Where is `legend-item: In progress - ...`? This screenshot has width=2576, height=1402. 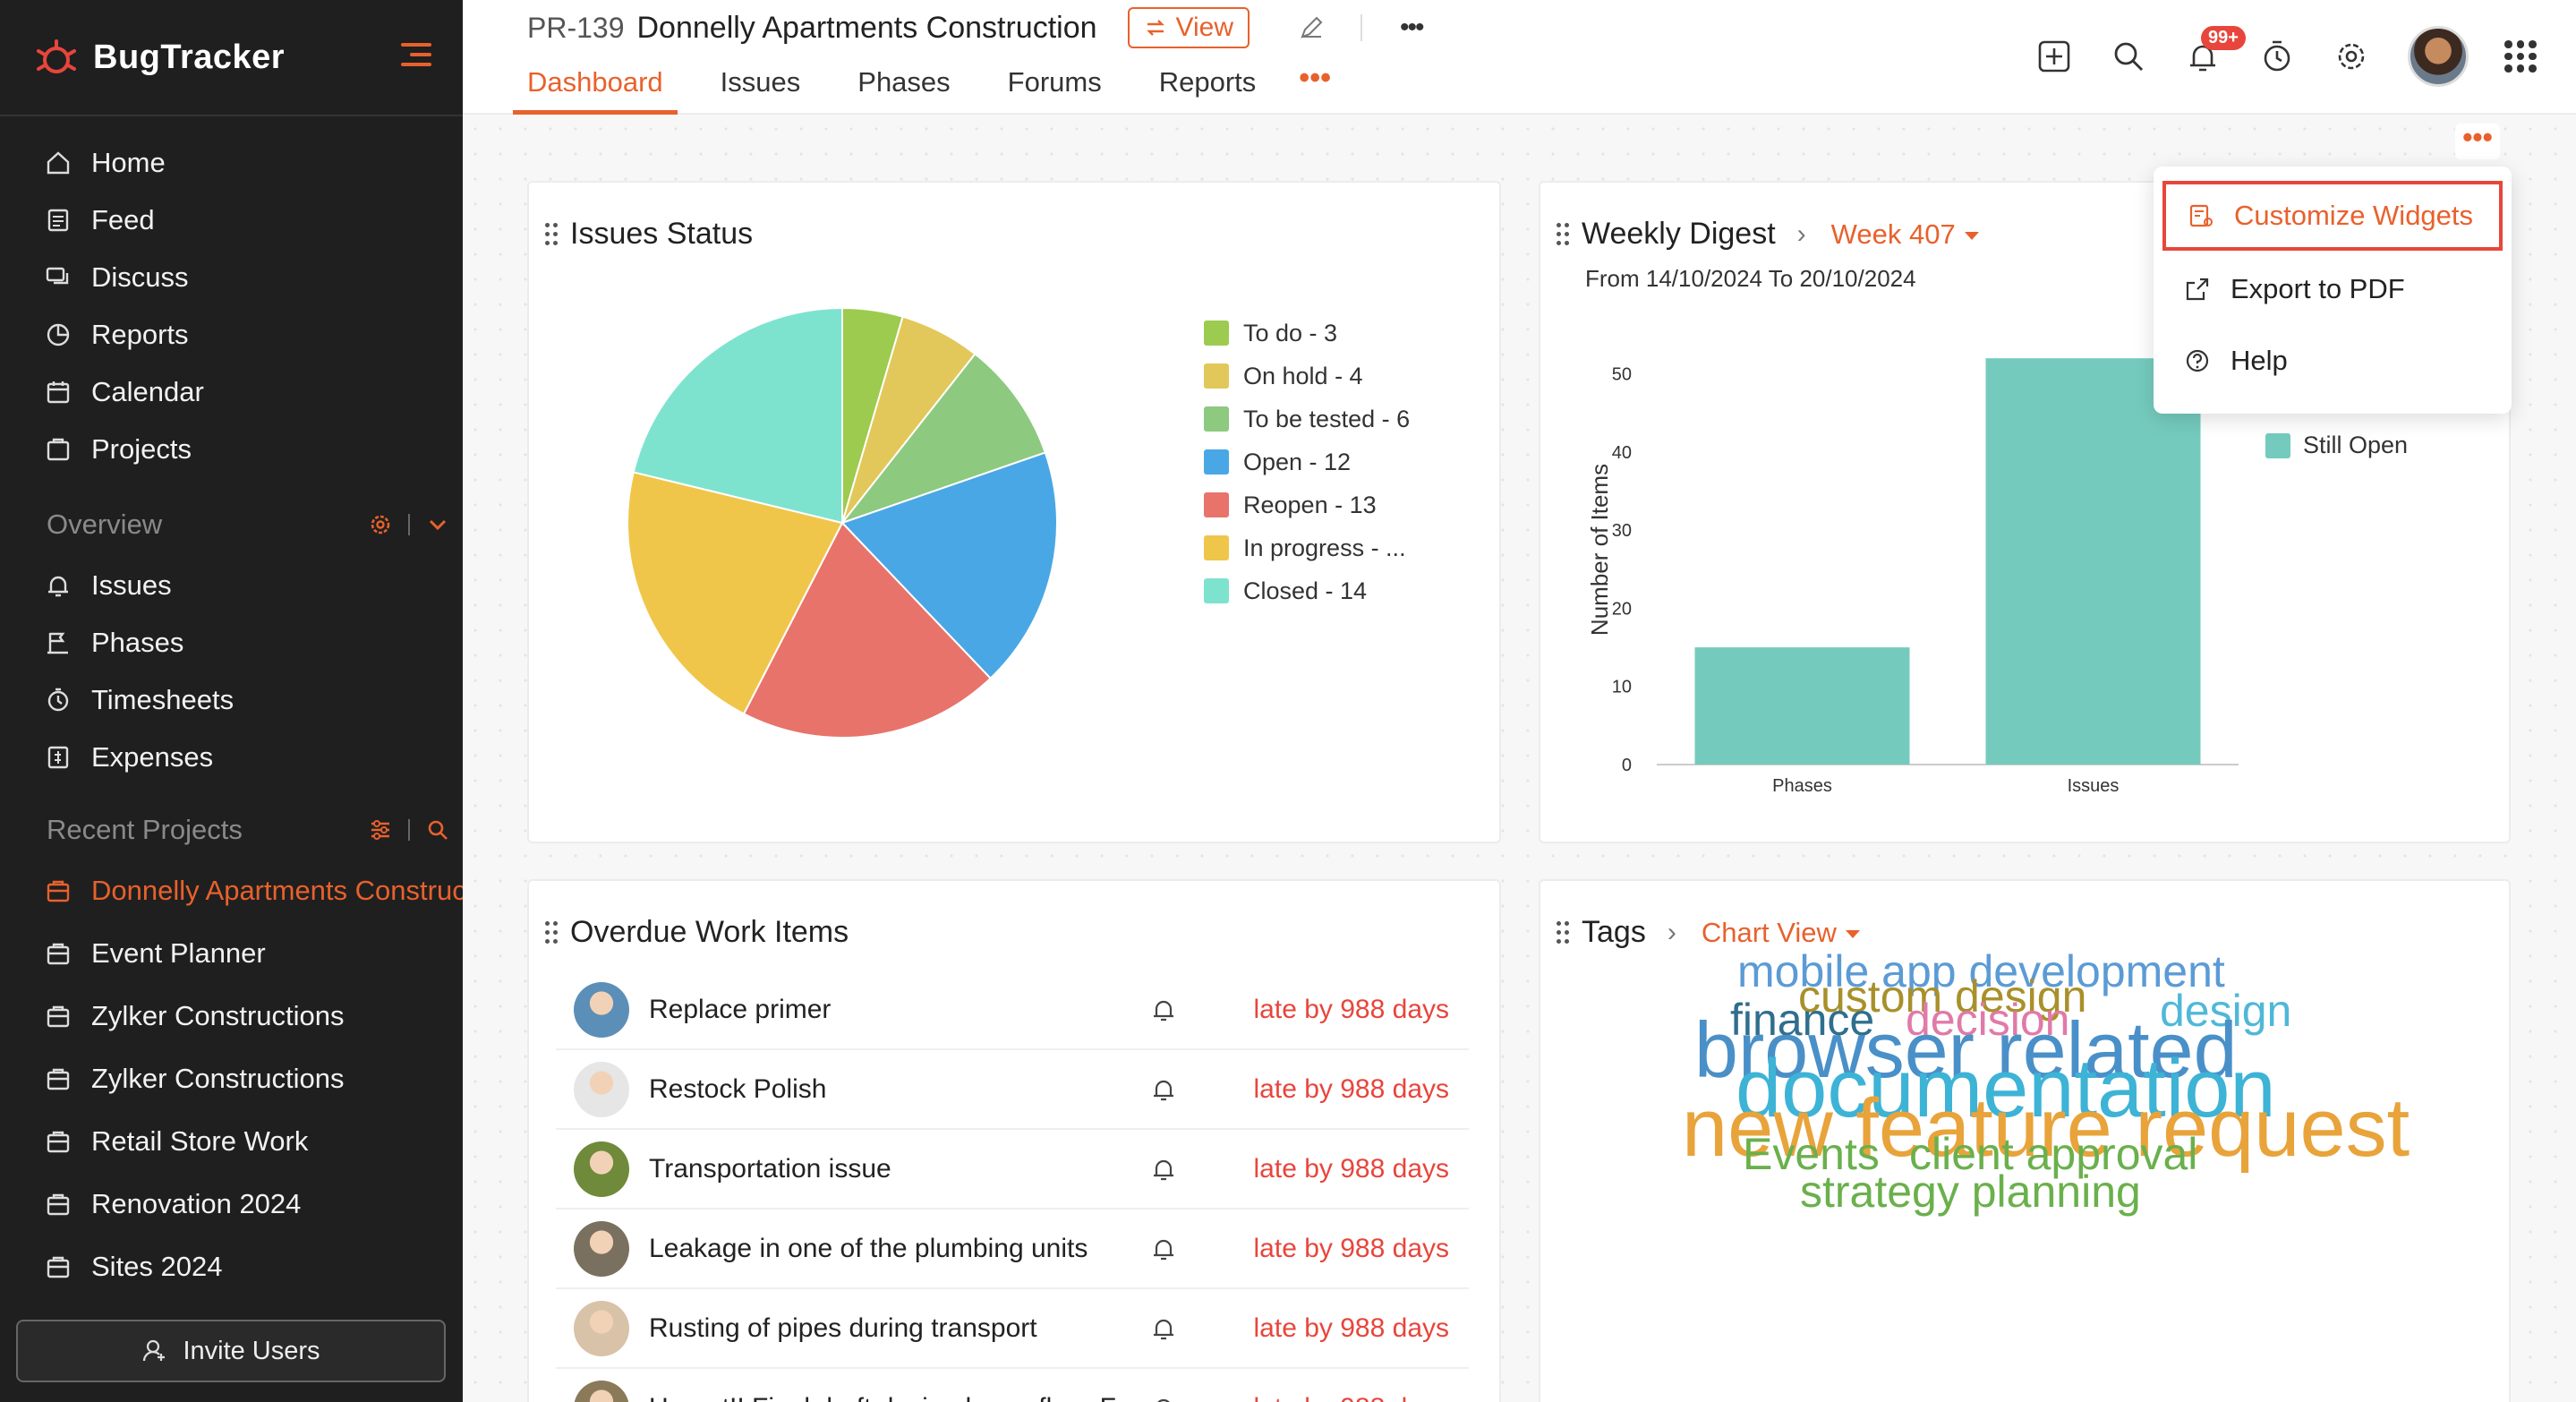 legend-item: In progress - ... is located at coordinates (1307, 547).